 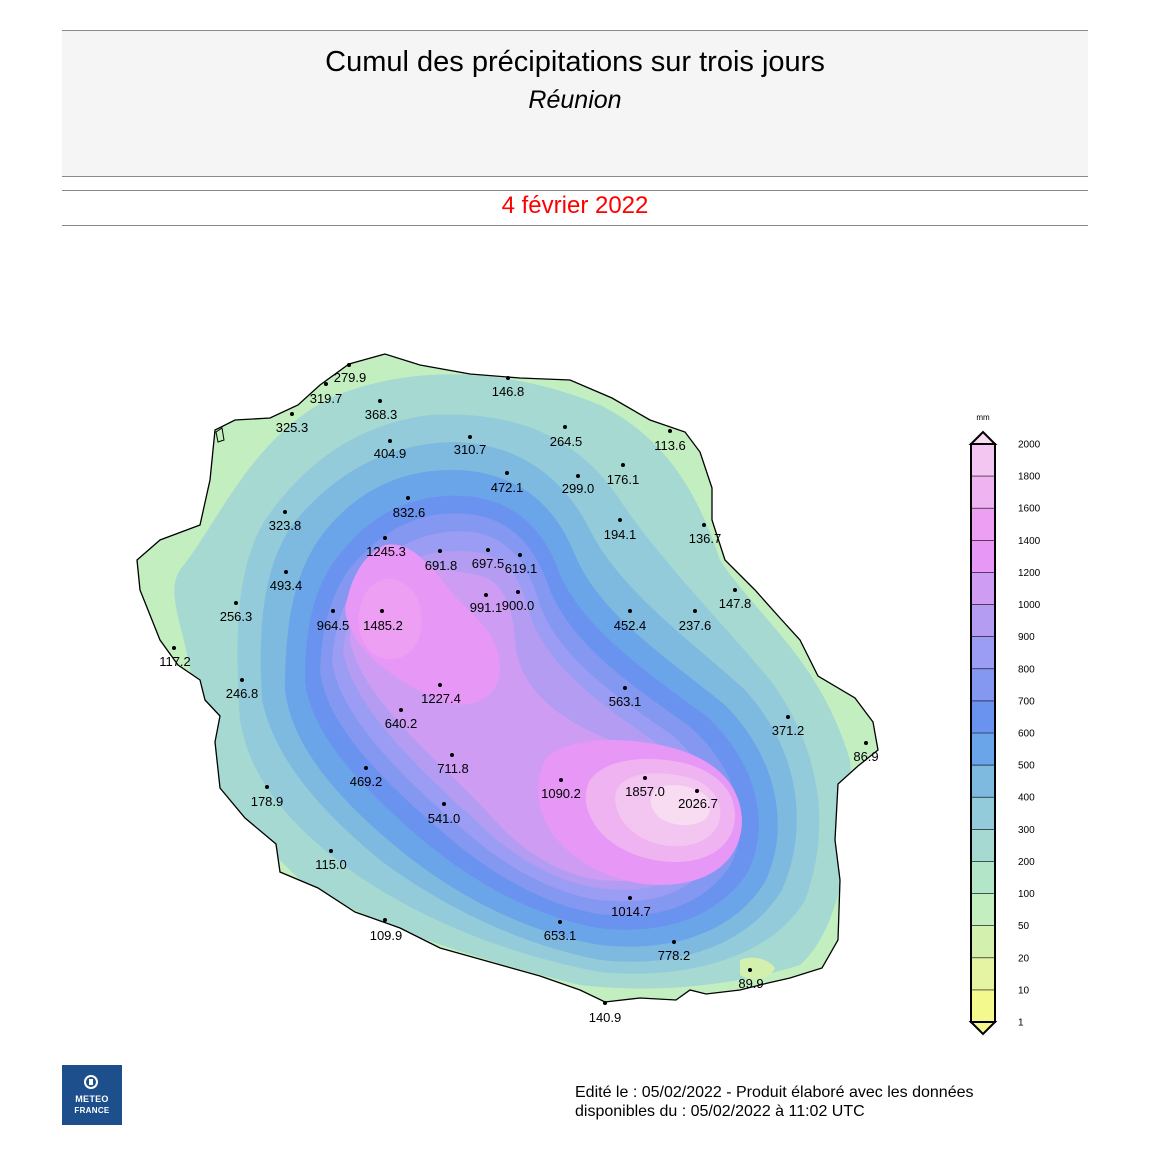 What do you see at coordinates (386, 935) in the screenshot?
I see `station-value-label: 109.9` at bounding box center [386, 935].